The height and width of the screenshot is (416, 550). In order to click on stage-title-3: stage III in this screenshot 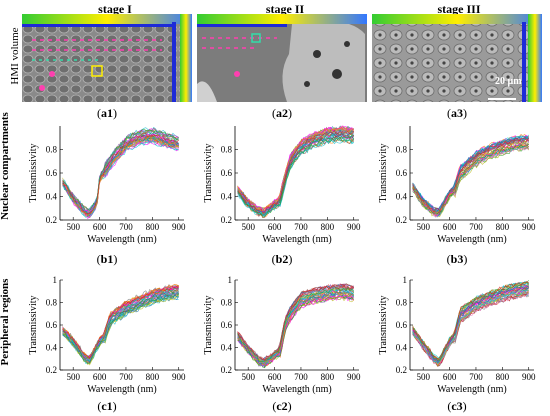, I will do `click(459, 9)`.